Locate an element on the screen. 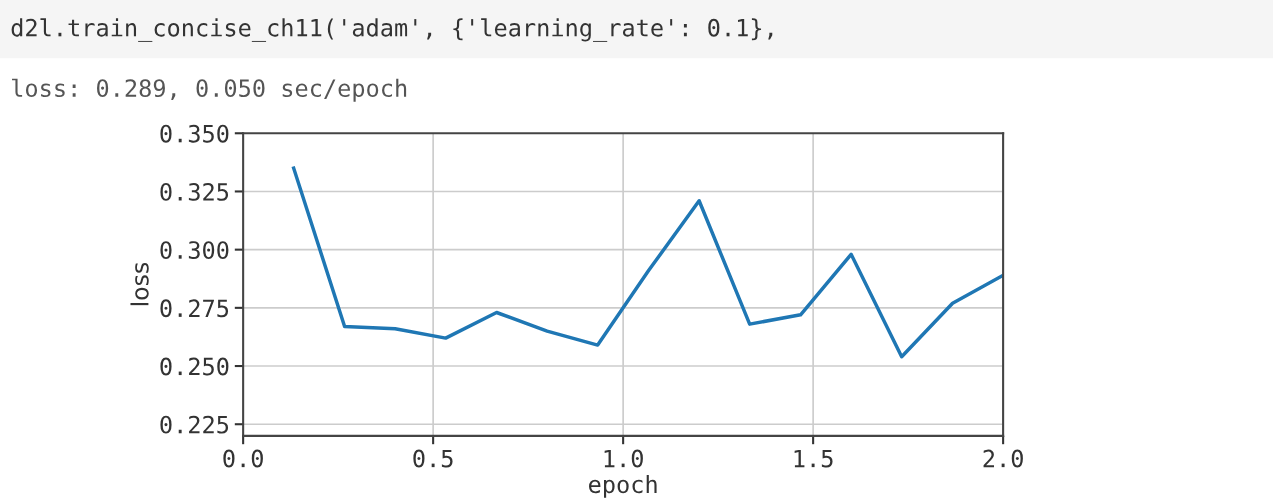 Image resolution: width=1273 pixels, height=501 pixels. x-tick-label: 1.0 is located at coordinates (623, 458).